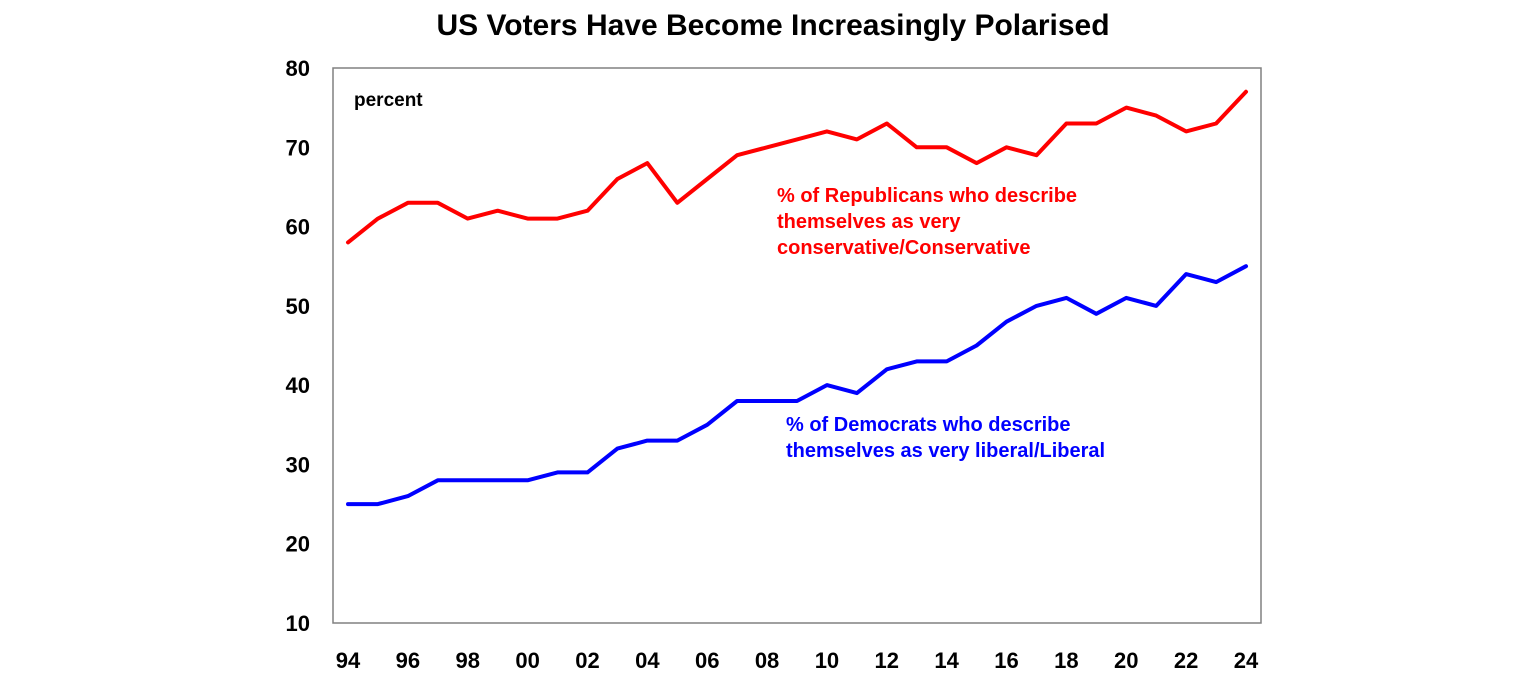 This screenshot has height=680, width=1536. Describe the element at coordinates (1006, 660) in the screenshot. I see `x-tick-label: 16` at that location.